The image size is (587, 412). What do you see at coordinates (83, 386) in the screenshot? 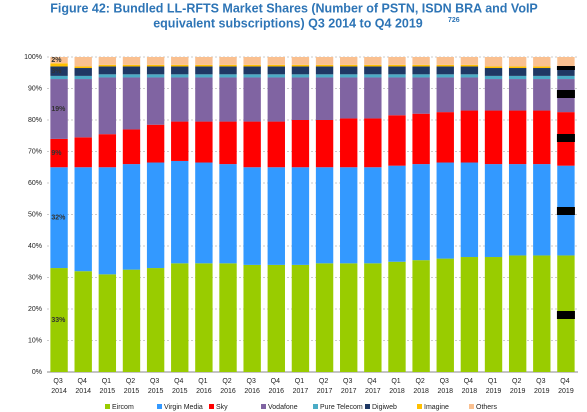
I see `x-tick-label: Q4 2014` at bounding box center [83, 386].